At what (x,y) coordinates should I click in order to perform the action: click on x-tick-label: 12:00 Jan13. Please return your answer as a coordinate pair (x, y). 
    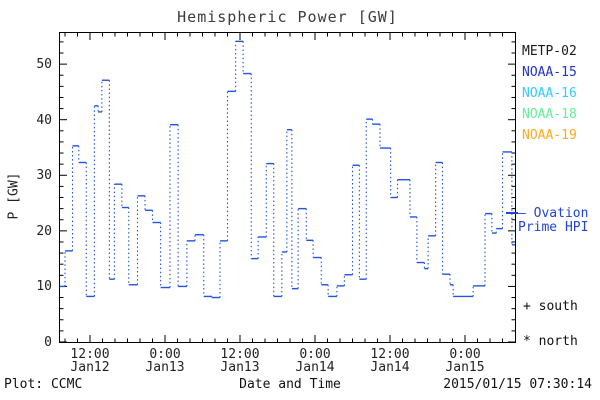
    Looking at the image, I should click on (240, 361).